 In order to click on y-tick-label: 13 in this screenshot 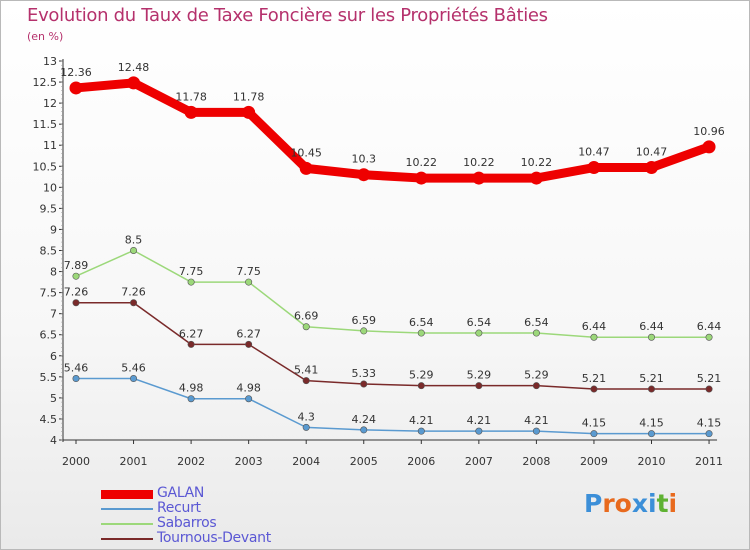, I will do `click(50, 61)`.